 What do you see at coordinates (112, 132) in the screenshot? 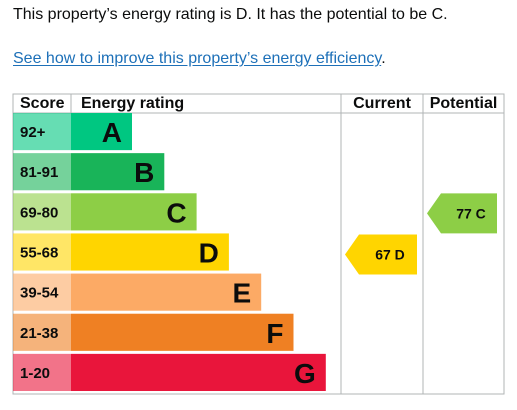
I see `band-letter-a: A` at bounding box center [112, 132].